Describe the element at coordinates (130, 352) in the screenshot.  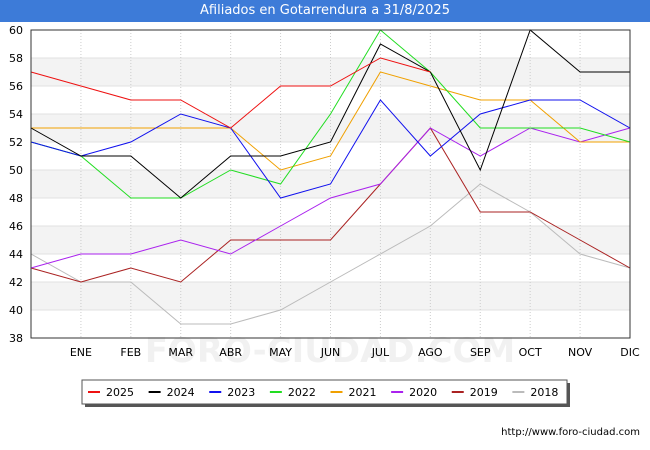
I see `x-tick-label: FEB` at that location.